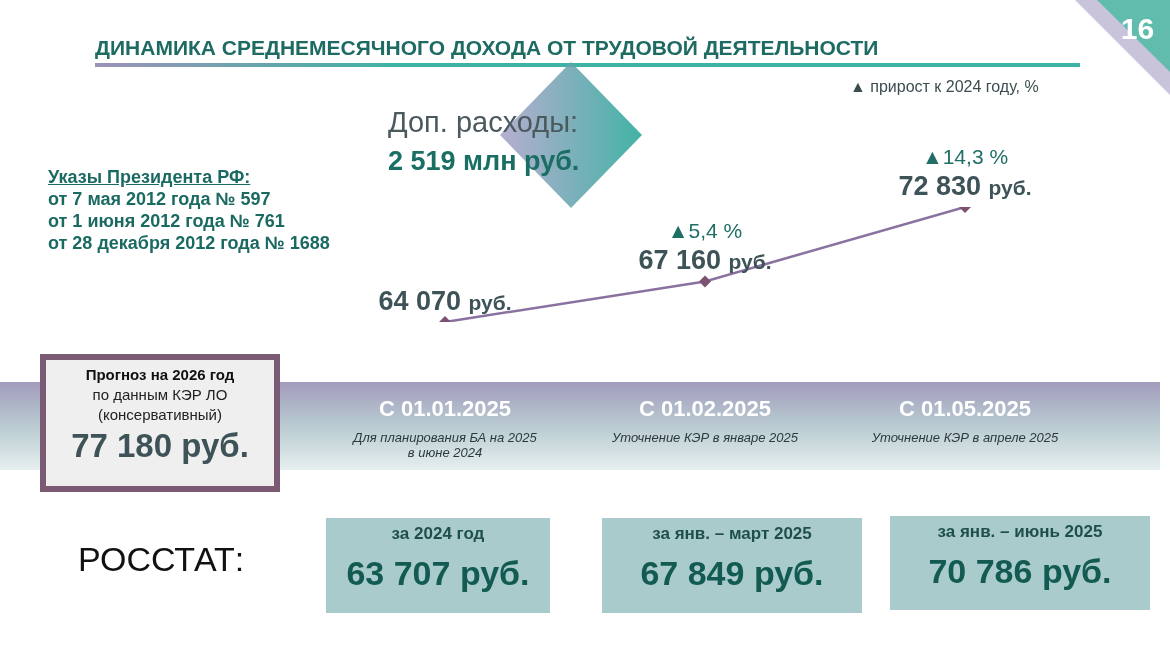 The image size is (1170, 656). Describe the element at coordinates (189, 243) in the screenshot. I see `annotation: от 28 декабря 2012 года № 1688` at that location.